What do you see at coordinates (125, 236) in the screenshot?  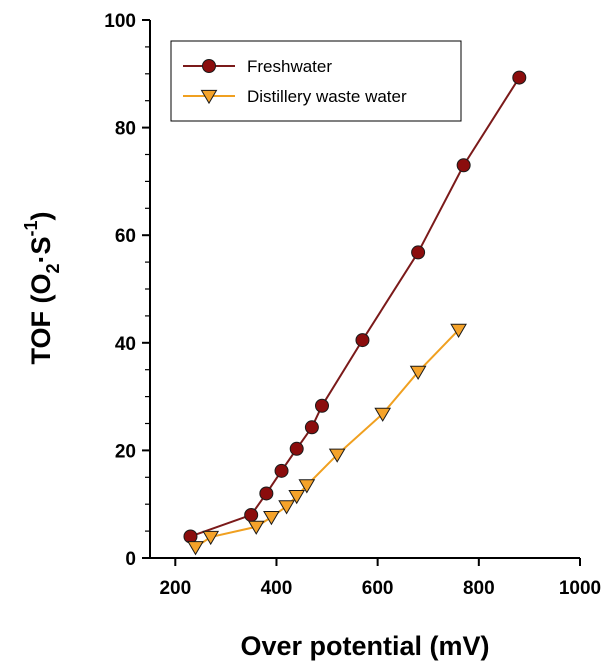 I see `y-tick-label: 60` at bounding box center [125, 236].